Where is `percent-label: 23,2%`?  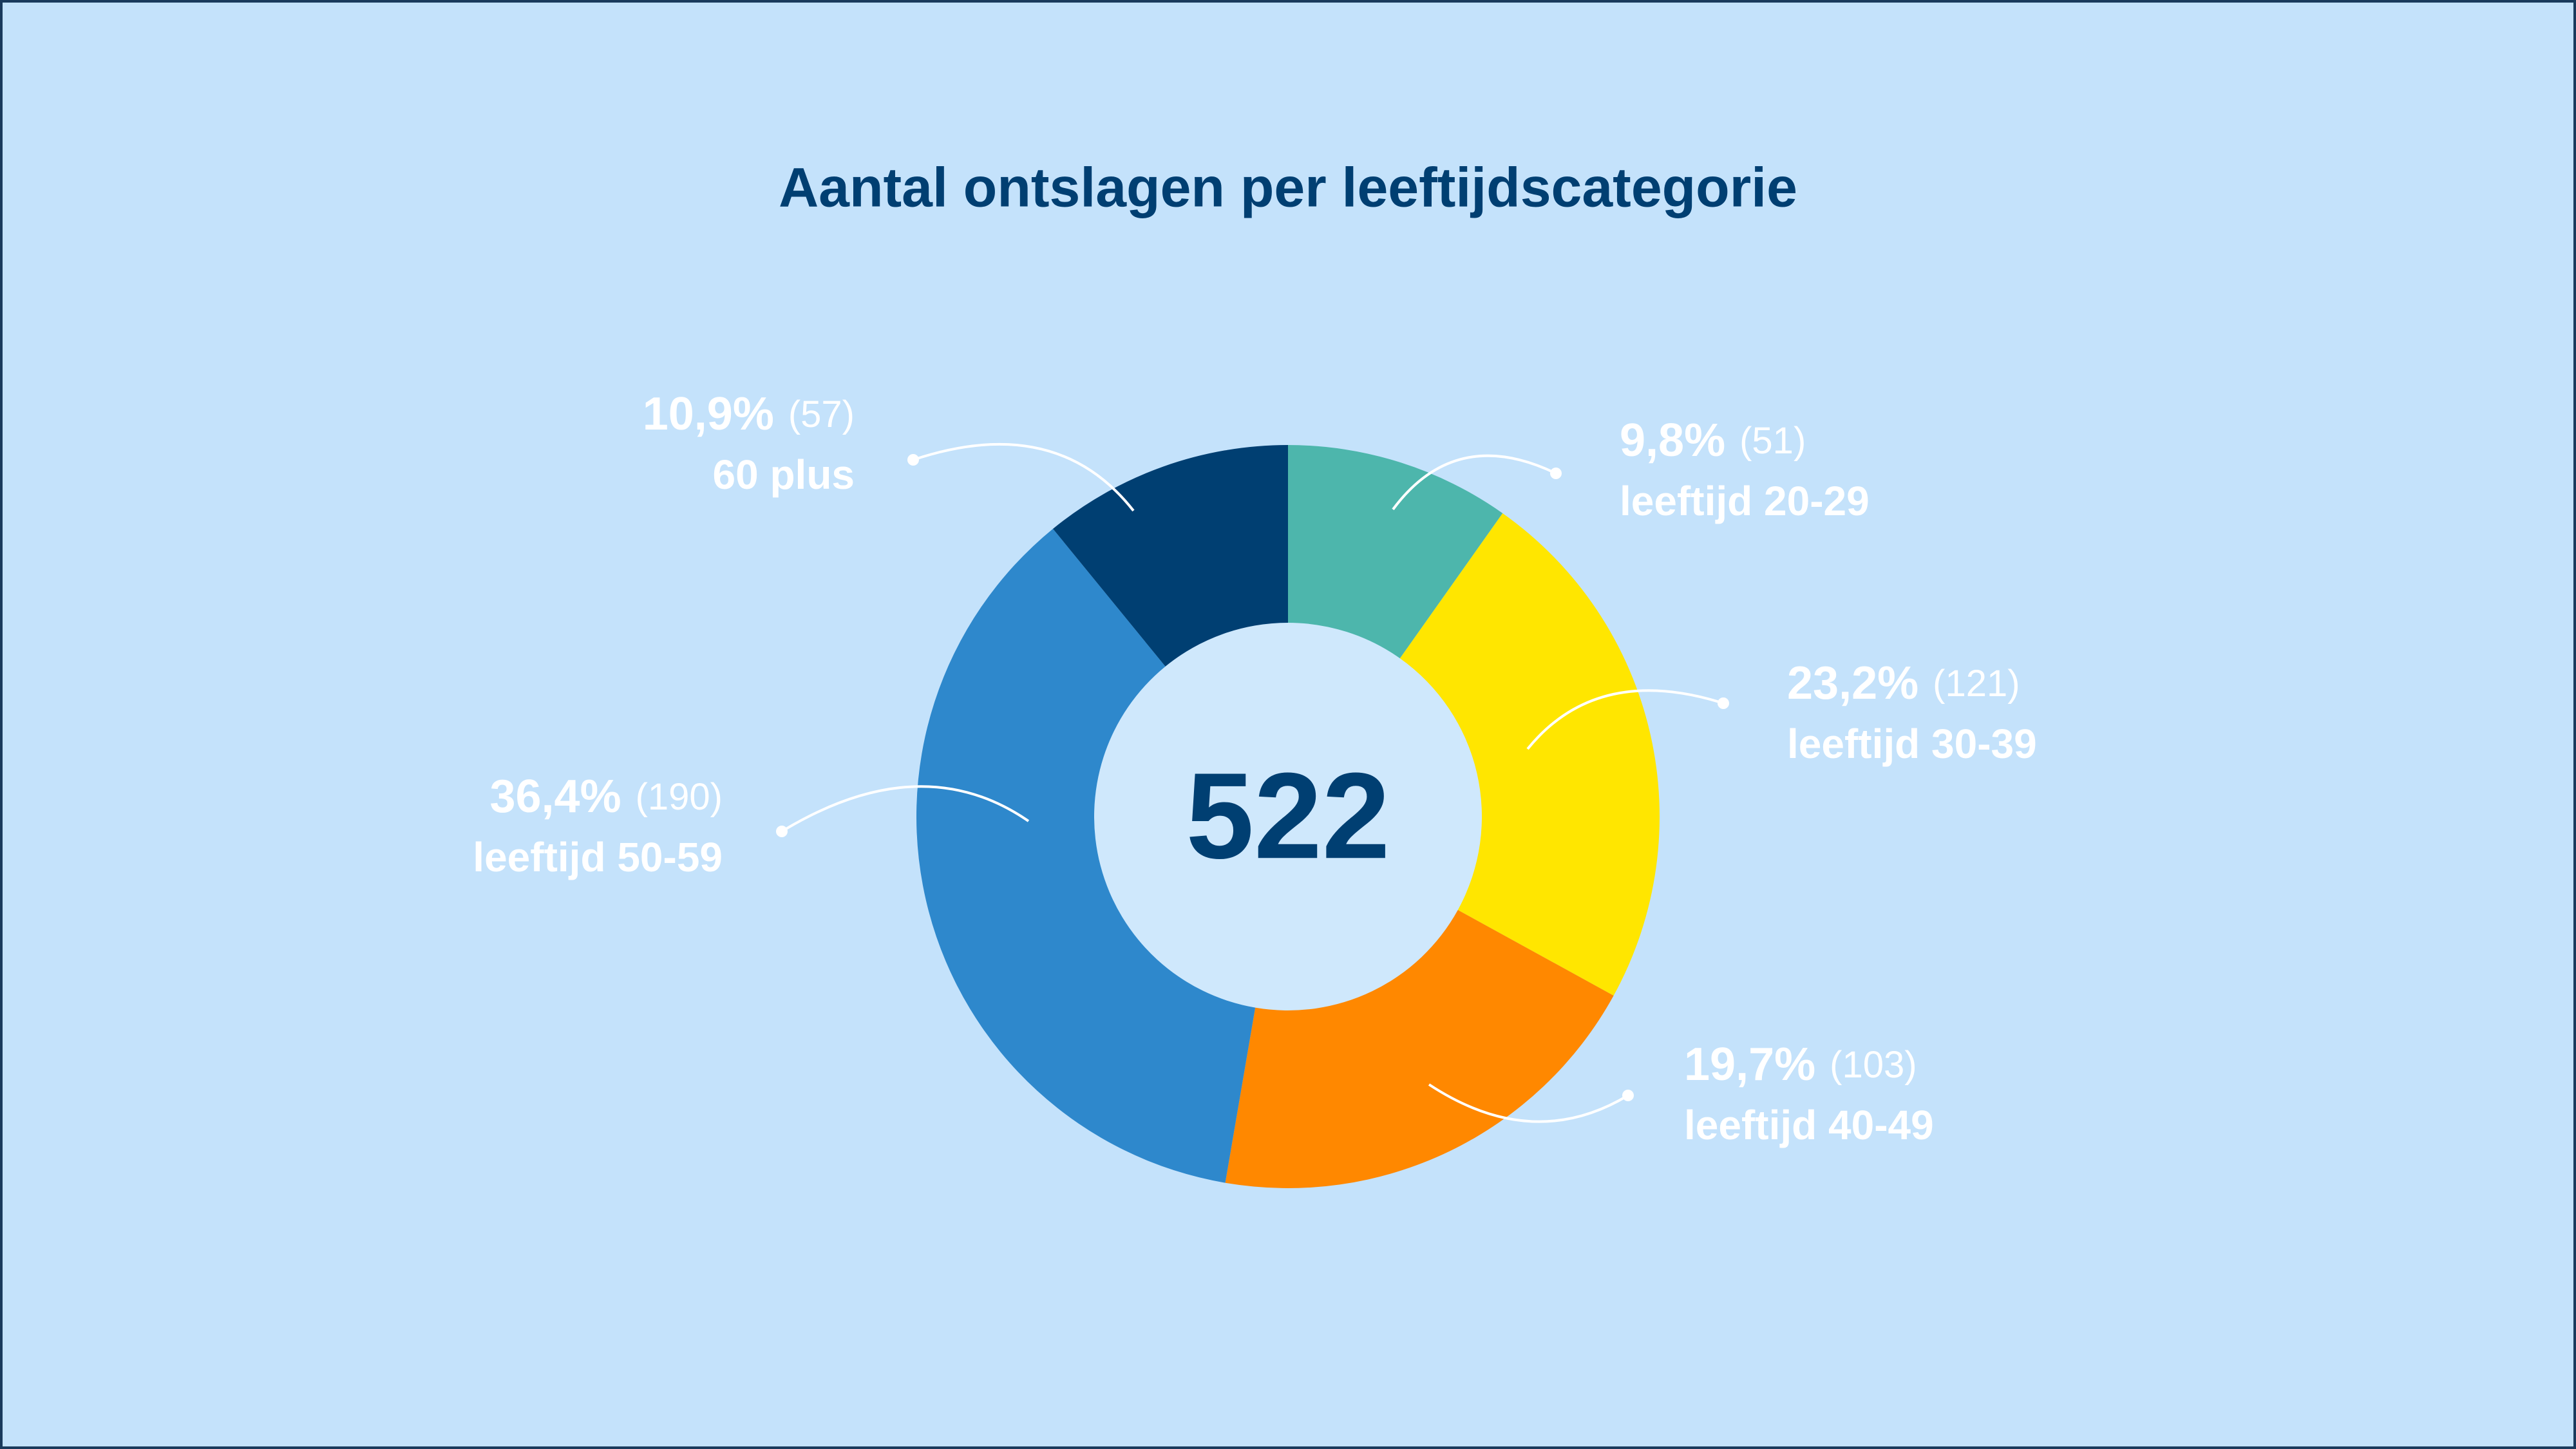
percent-label: 23,2% is located at coordinates (1853, 684).